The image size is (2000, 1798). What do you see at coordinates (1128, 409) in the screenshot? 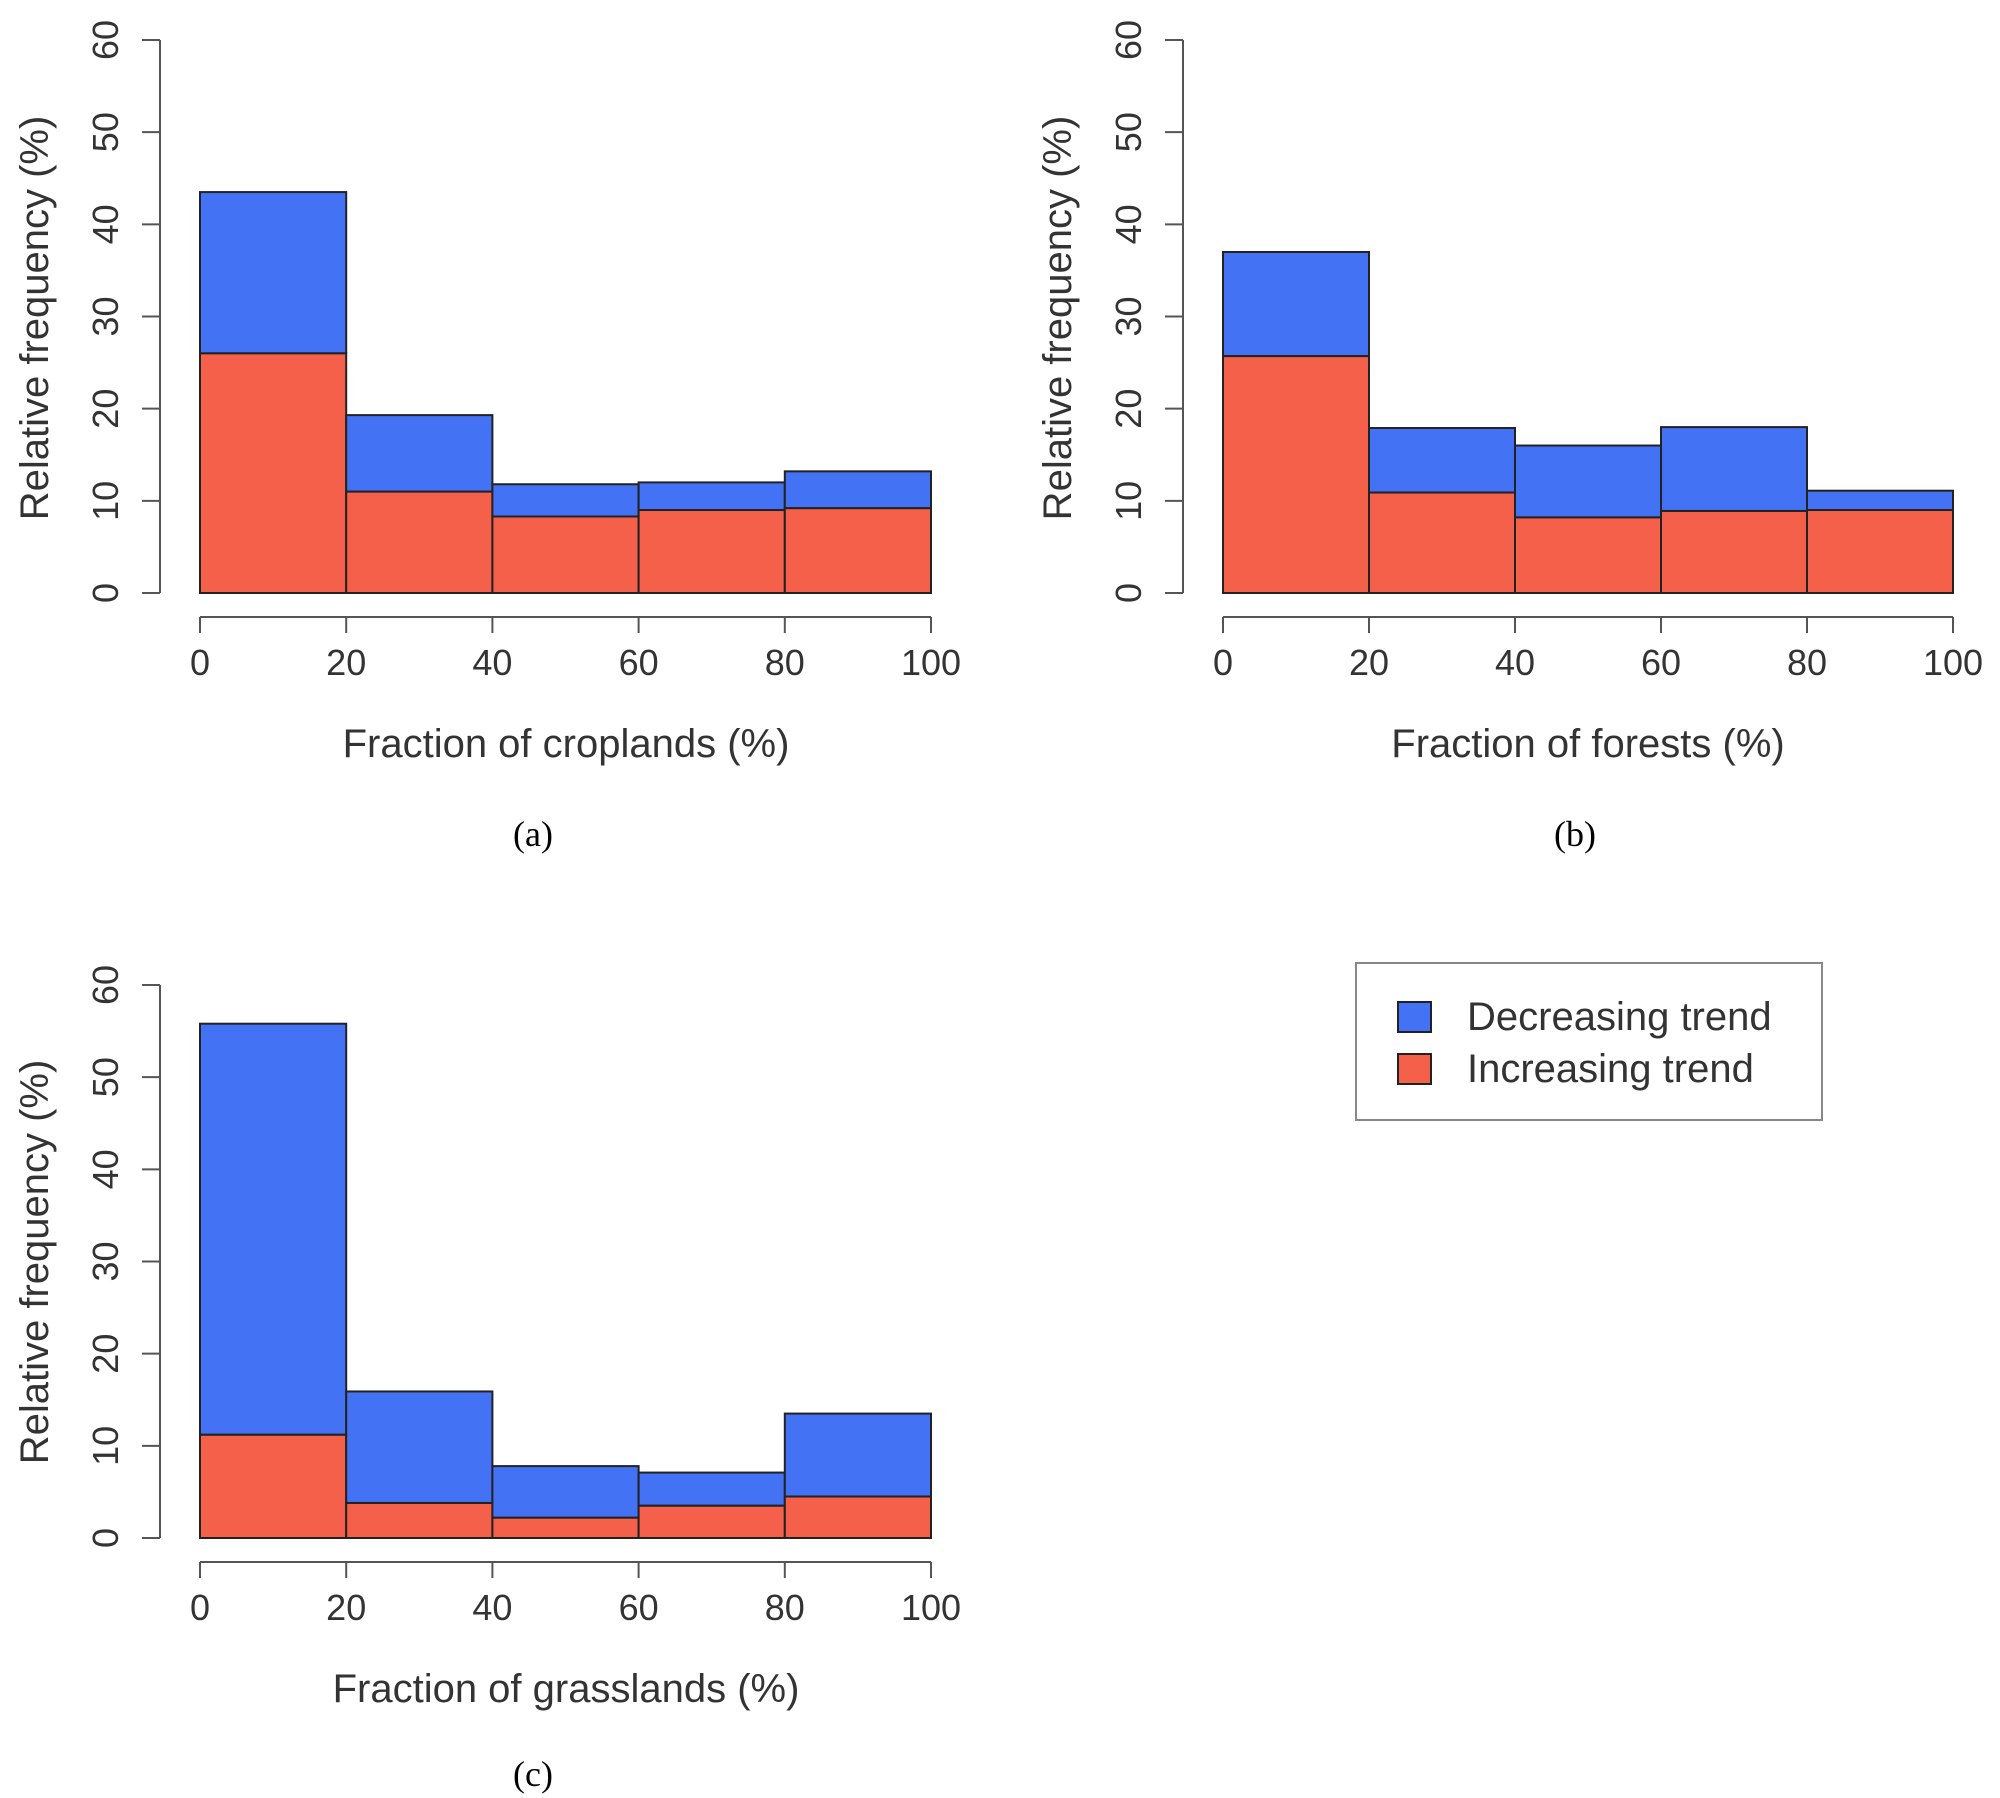
I see `panel-b-y-tick-label-2: 20` at bounding box center [1128, 409].